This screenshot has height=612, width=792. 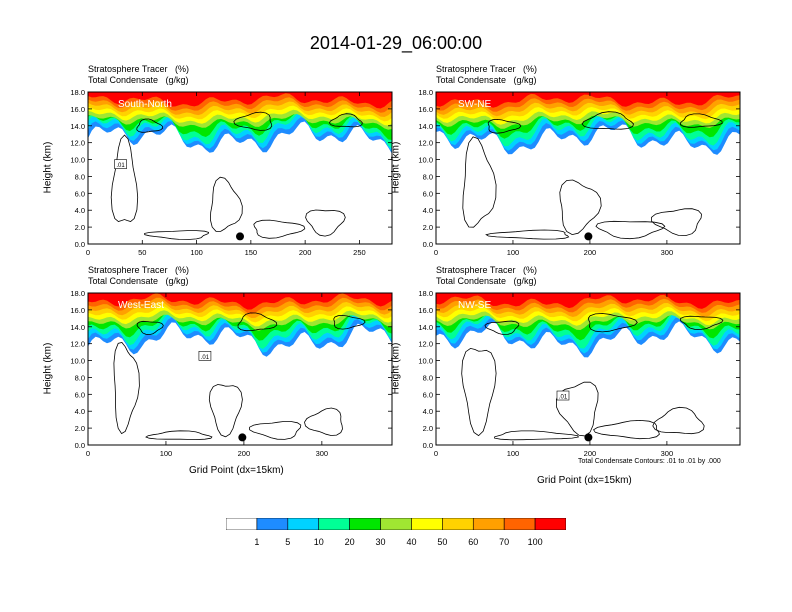 I want to click on tracer-field, so click(x=240, y=123).